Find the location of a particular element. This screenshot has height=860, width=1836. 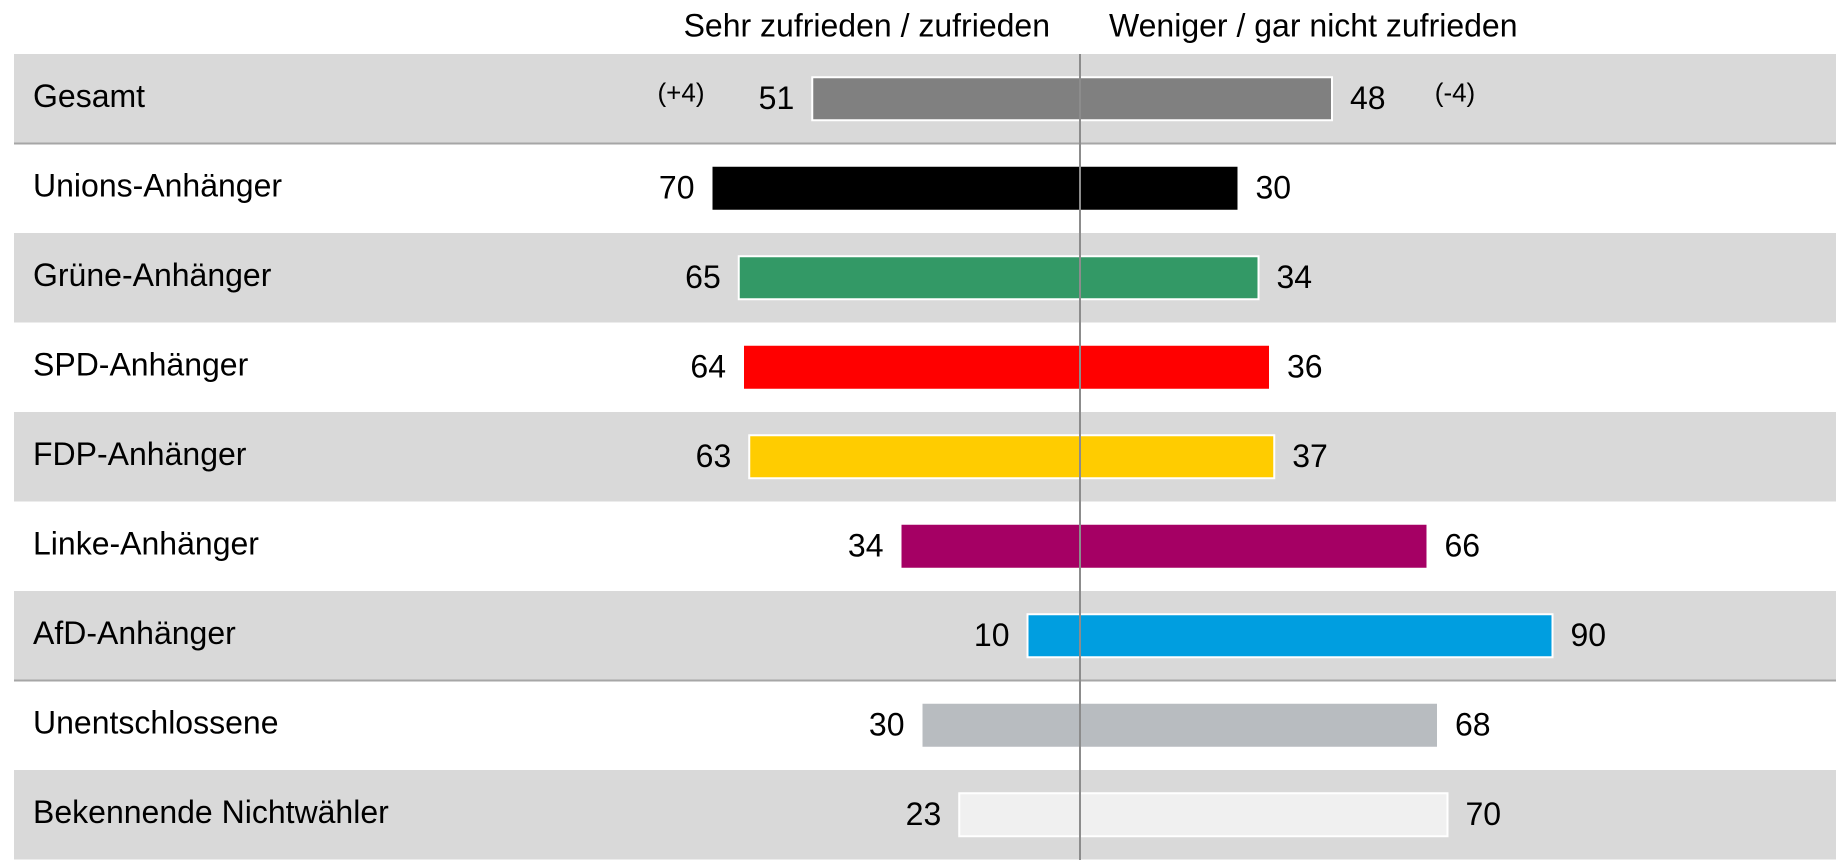

value-label-left: 51 is located at coordinates (777, 98).